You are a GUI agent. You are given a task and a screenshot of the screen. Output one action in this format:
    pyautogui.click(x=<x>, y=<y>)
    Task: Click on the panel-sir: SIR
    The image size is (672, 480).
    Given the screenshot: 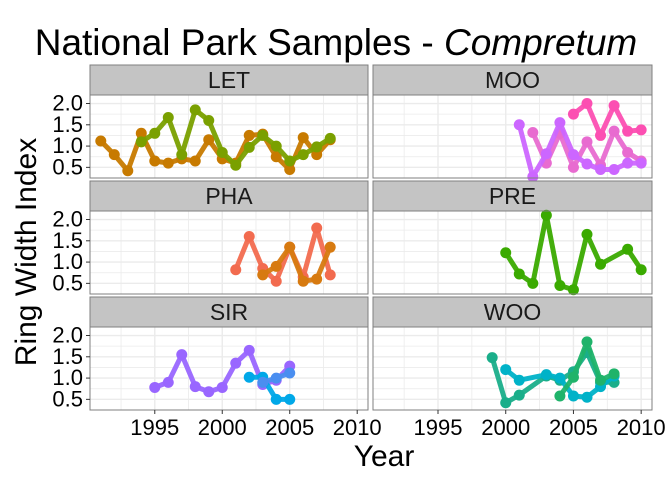 What is the action you would take?
    pyautogui.click(x=229, y=353)
    